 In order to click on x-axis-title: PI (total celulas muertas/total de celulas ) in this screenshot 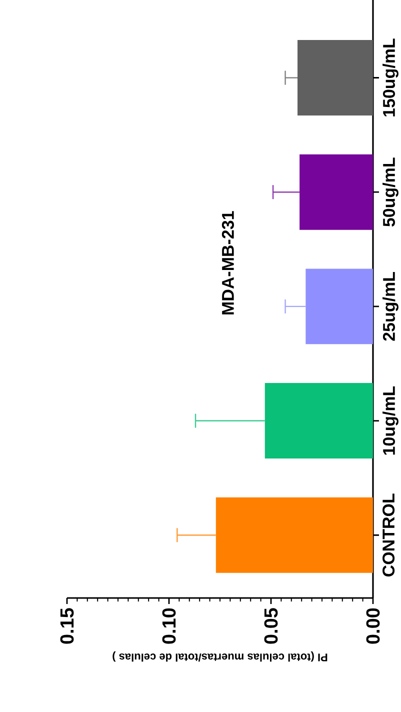, I will do `click(220, 656)`.